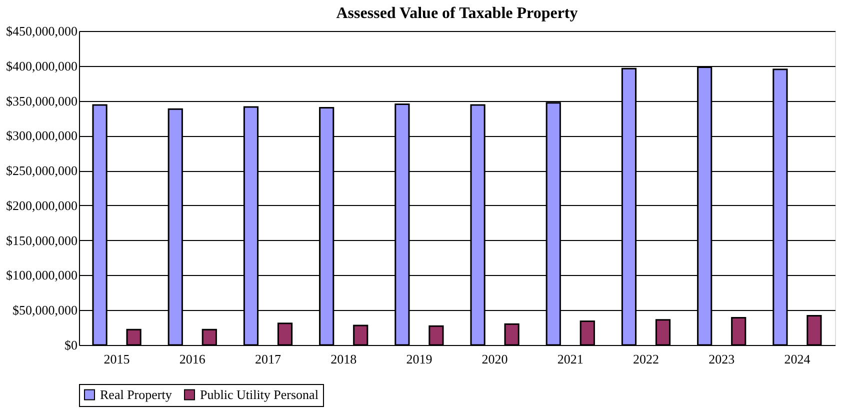  Describe the element at coordinates (343, 359) in the screenshot. I see `x-tick-label: 2018` at that location.